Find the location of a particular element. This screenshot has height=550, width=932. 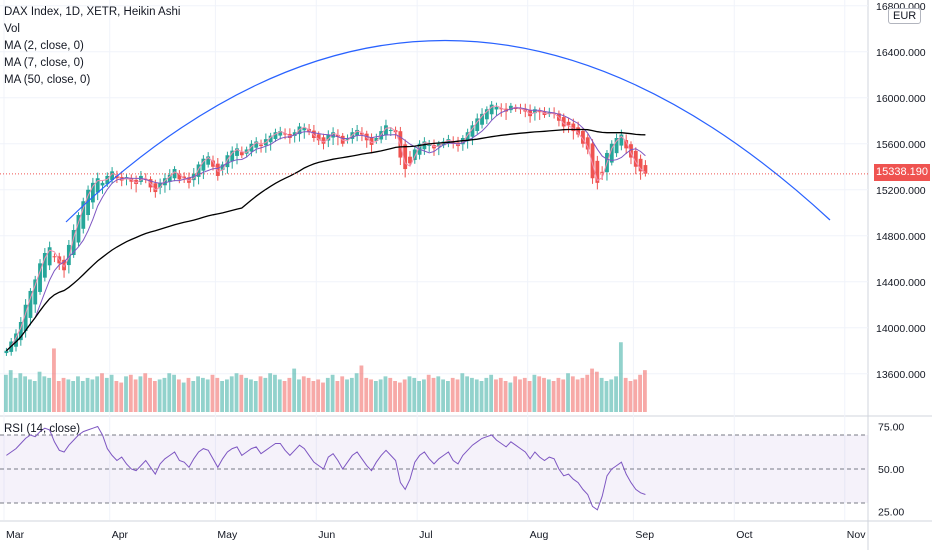

legend-vol: Vol is located at coordinates (12, 29).